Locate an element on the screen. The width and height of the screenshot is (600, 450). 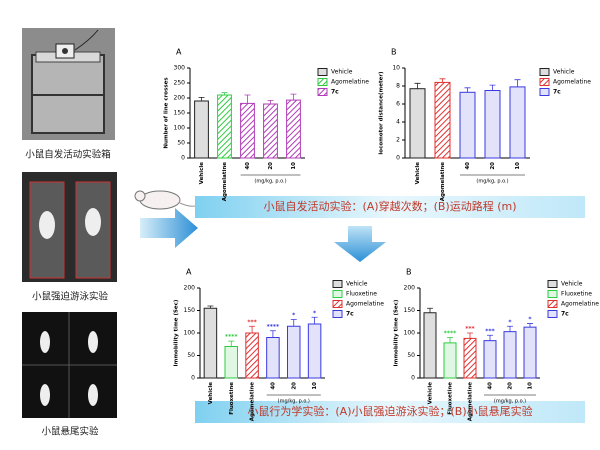
y-tick-label: 250 is located at coordinates (180, 83).